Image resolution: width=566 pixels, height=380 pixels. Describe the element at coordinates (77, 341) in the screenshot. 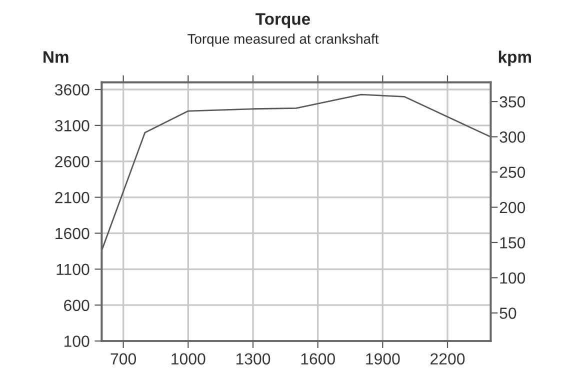

I see `y-tick-label: 100` at that location.